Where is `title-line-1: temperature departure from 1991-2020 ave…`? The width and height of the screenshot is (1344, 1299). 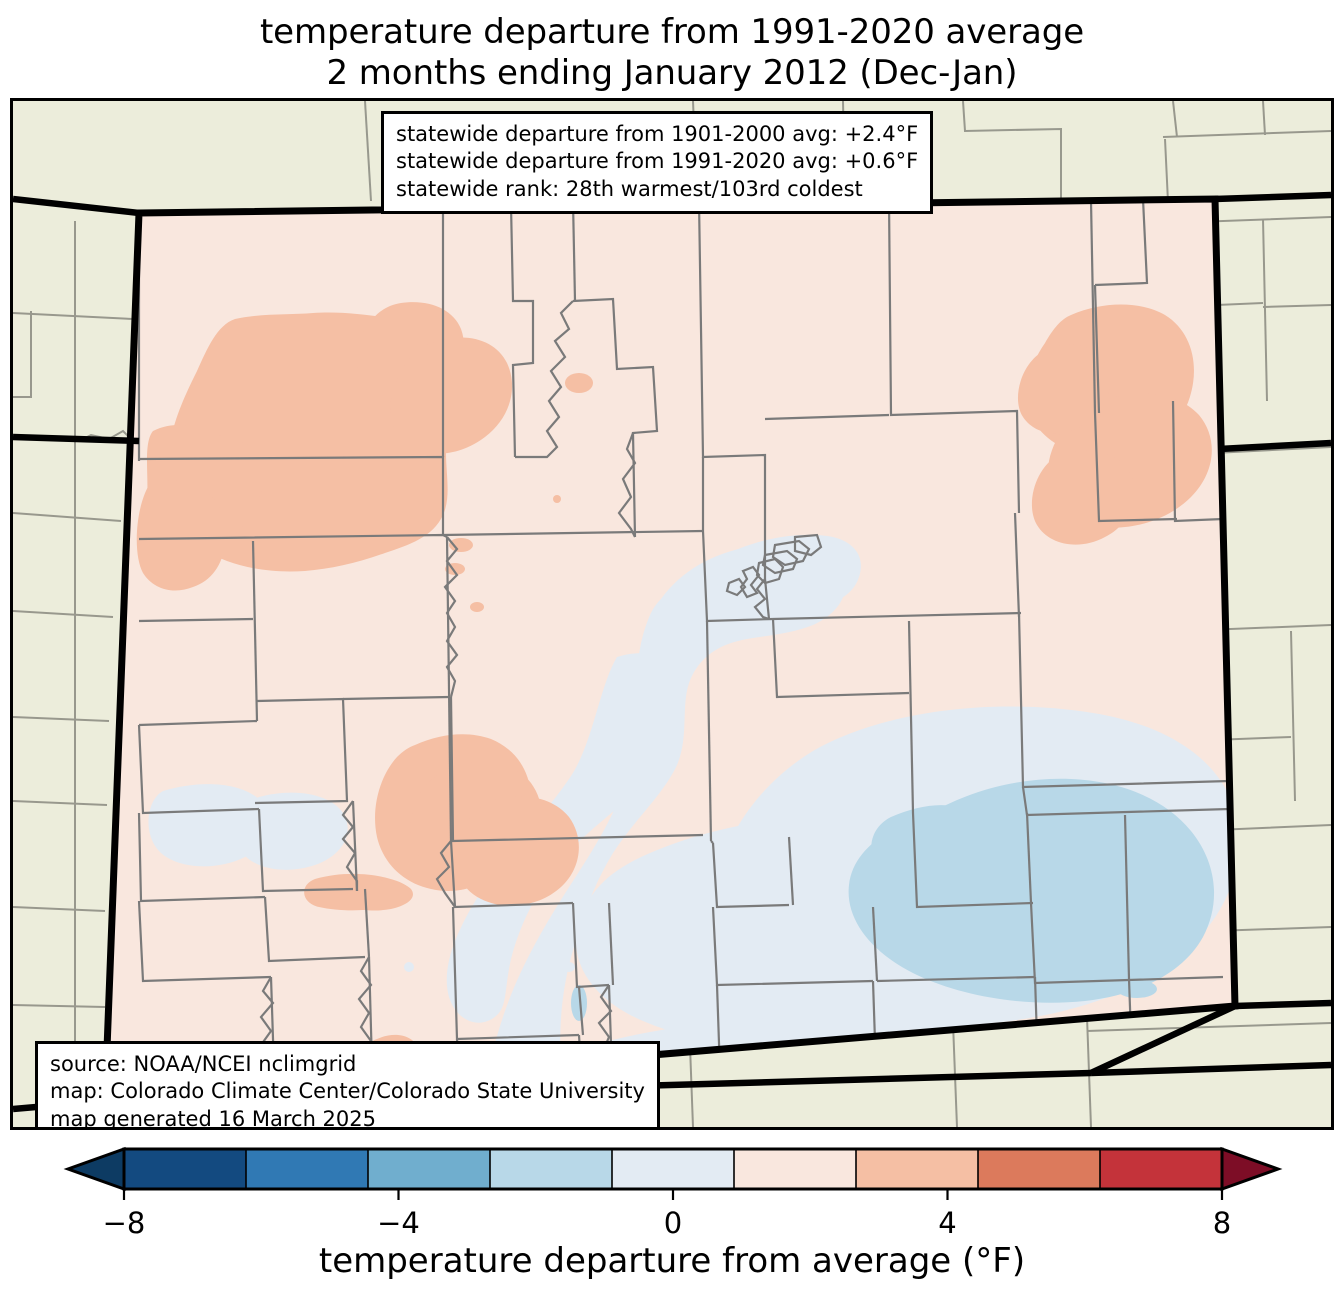
title-line-1: temperature departure from 1991-2020 ave… is located at coordinates (672, 32).